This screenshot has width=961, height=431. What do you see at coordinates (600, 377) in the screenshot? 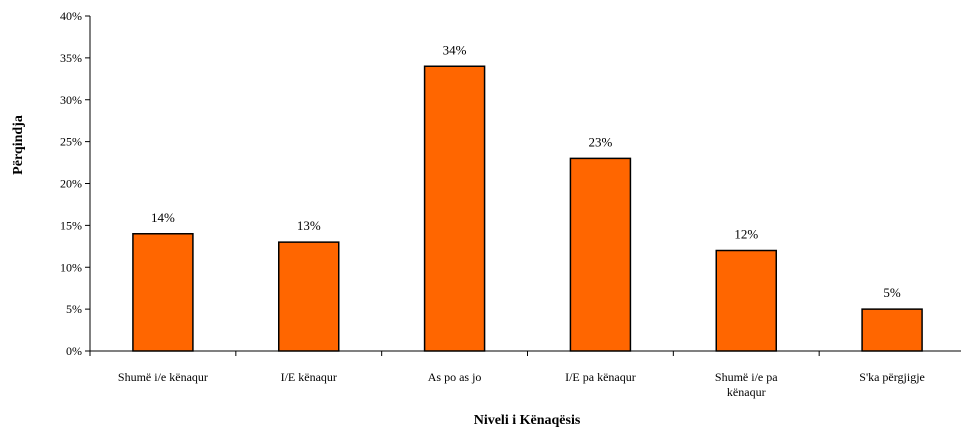
I see `x-category-label: I/E pa kënaqur` at bounding box center [600, 377].